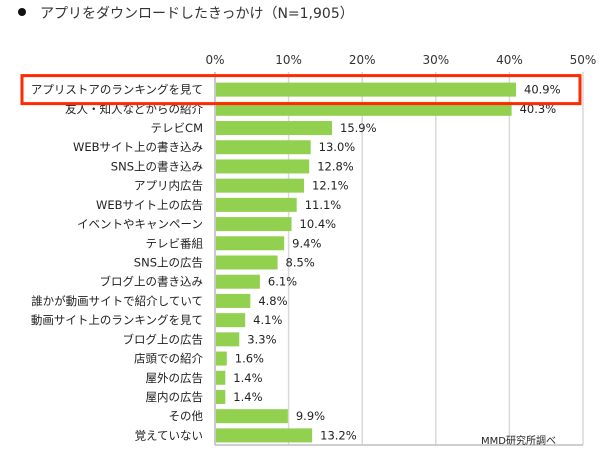  What do you see at coordinates (134, 109) in the screenshot?
I see `category-label: 友人・知人などからの紹介` at bounding box center [134, 109].